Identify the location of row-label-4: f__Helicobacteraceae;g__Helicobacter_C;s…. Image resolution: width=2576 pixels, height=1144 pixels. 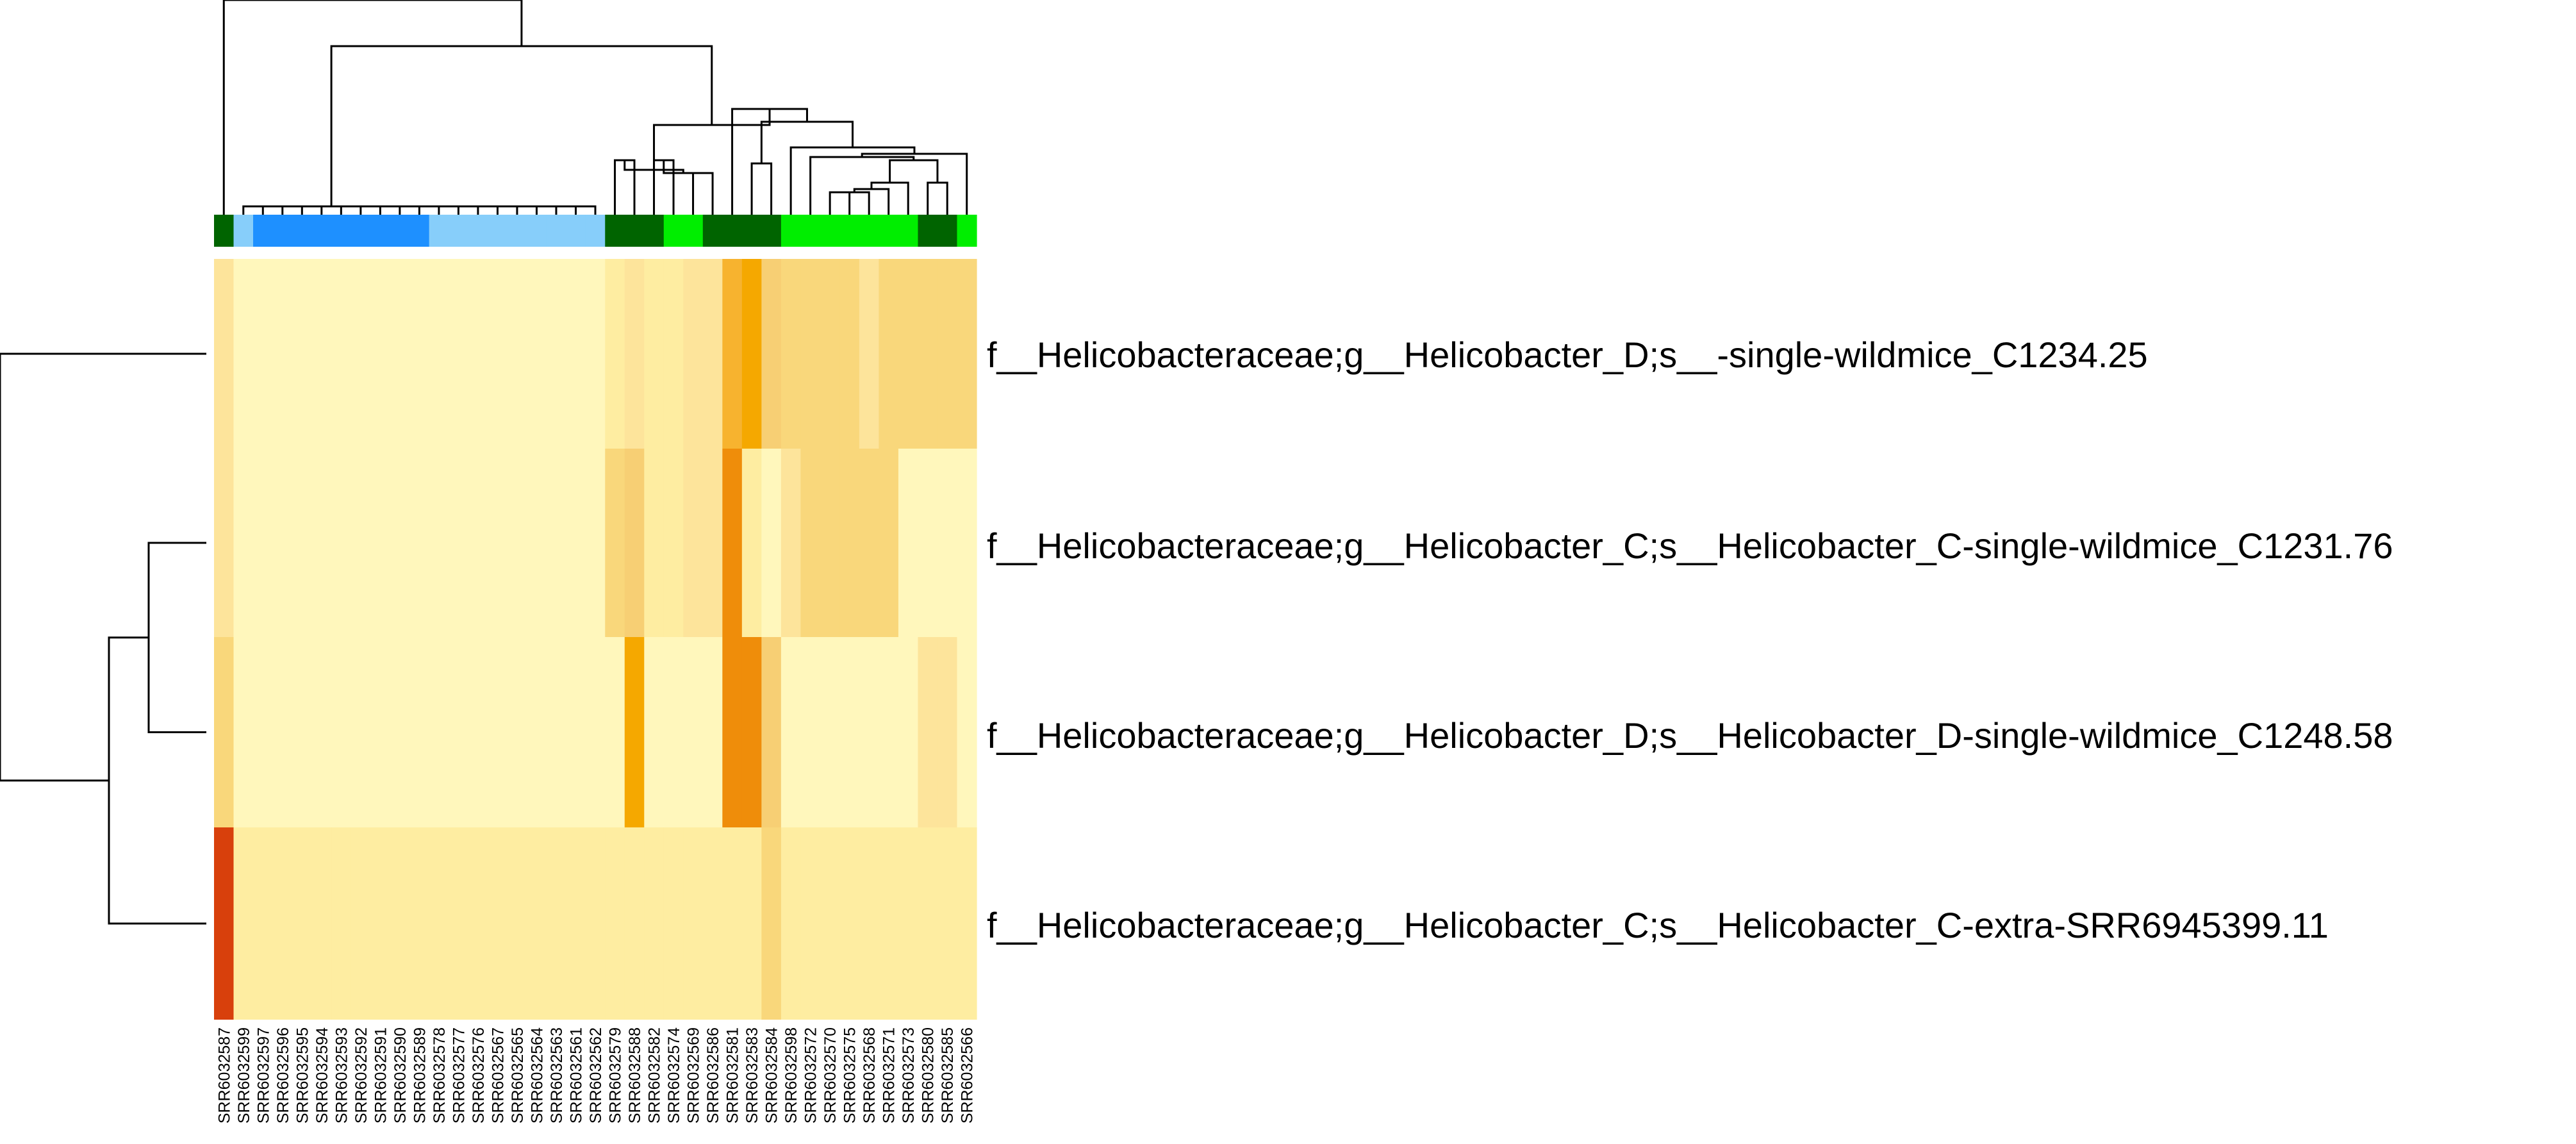
(1658, 925).